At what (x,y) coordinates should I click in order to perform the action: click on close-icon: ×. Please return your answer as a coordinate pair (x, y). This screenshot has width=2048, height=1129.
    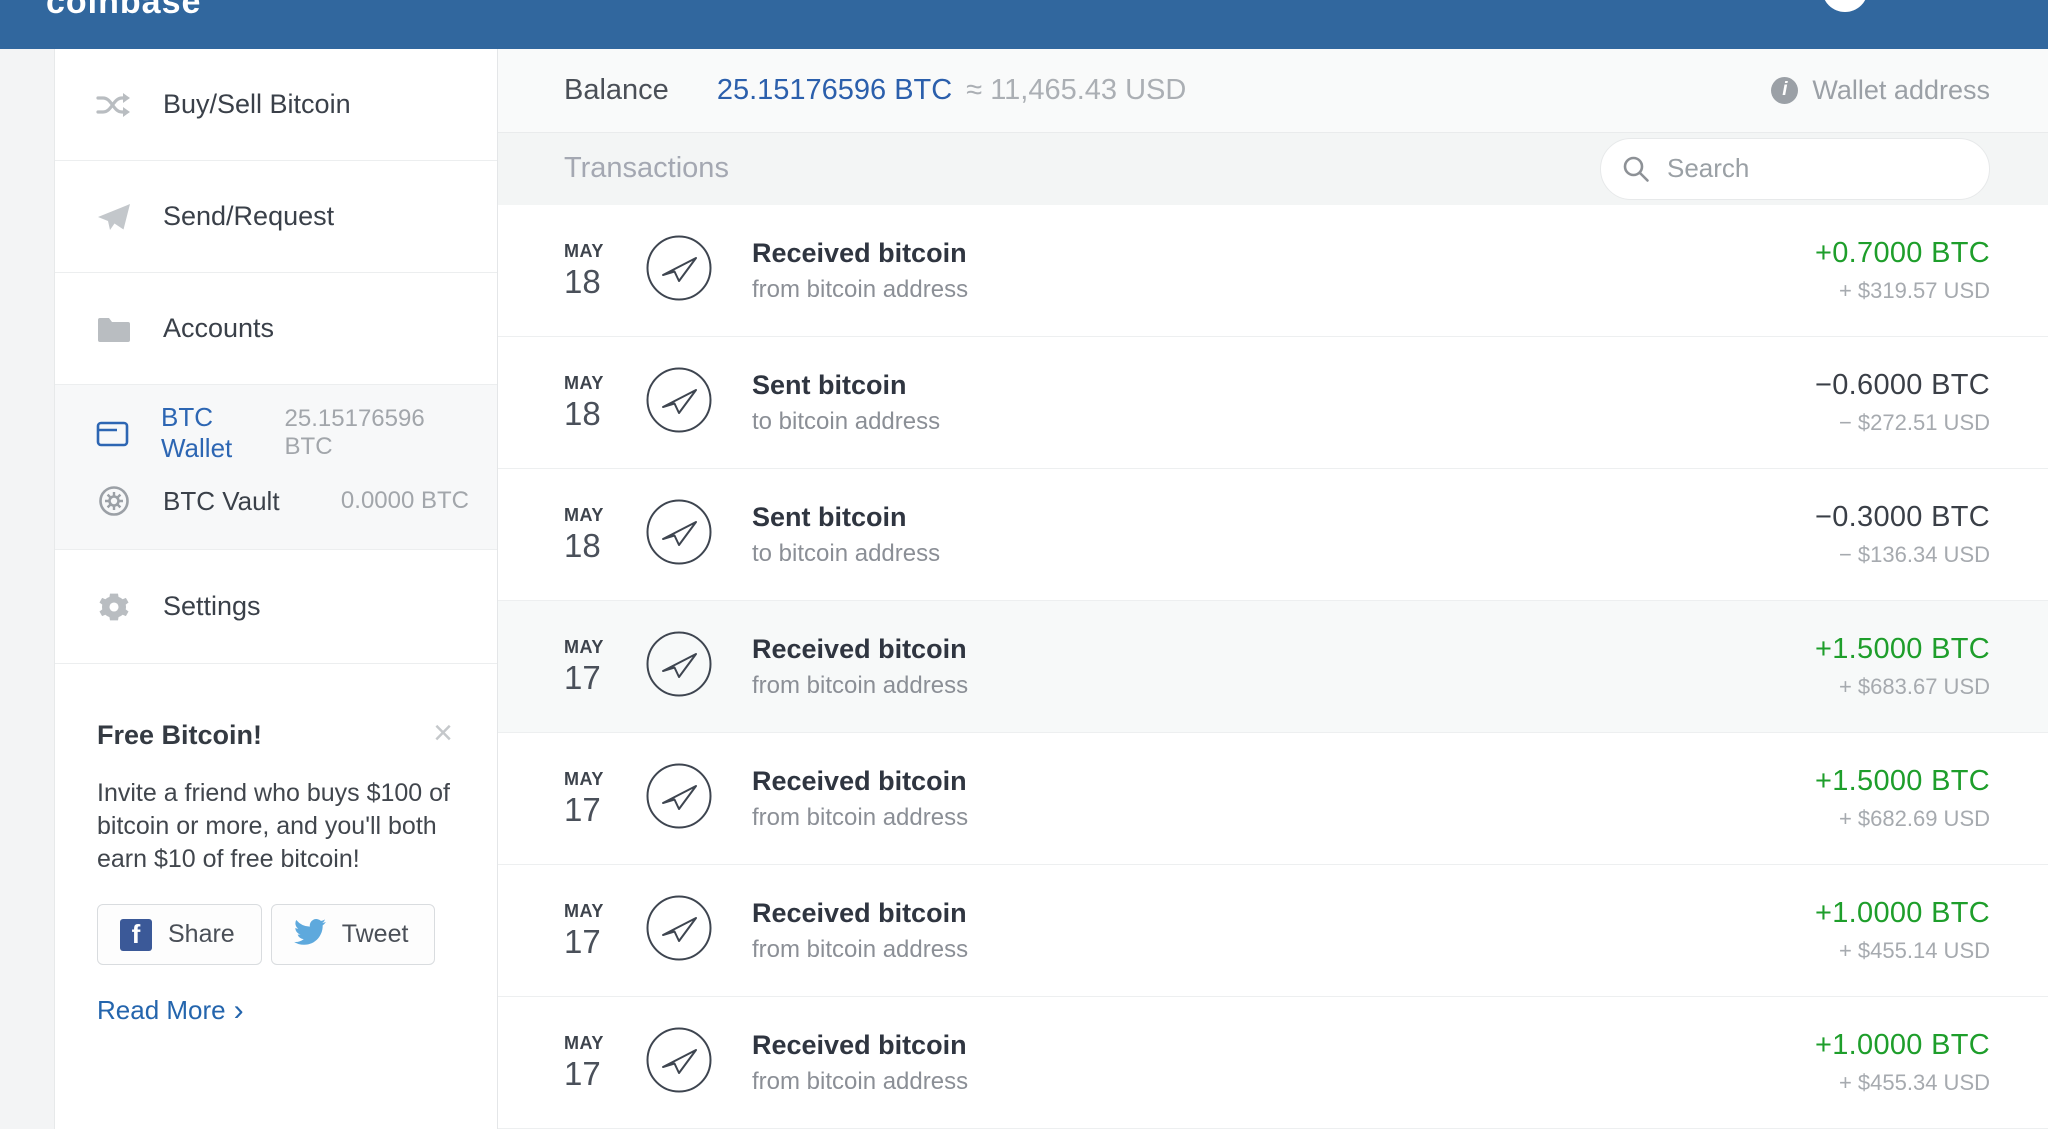
    Looking at the image, I should click on (443, 733).